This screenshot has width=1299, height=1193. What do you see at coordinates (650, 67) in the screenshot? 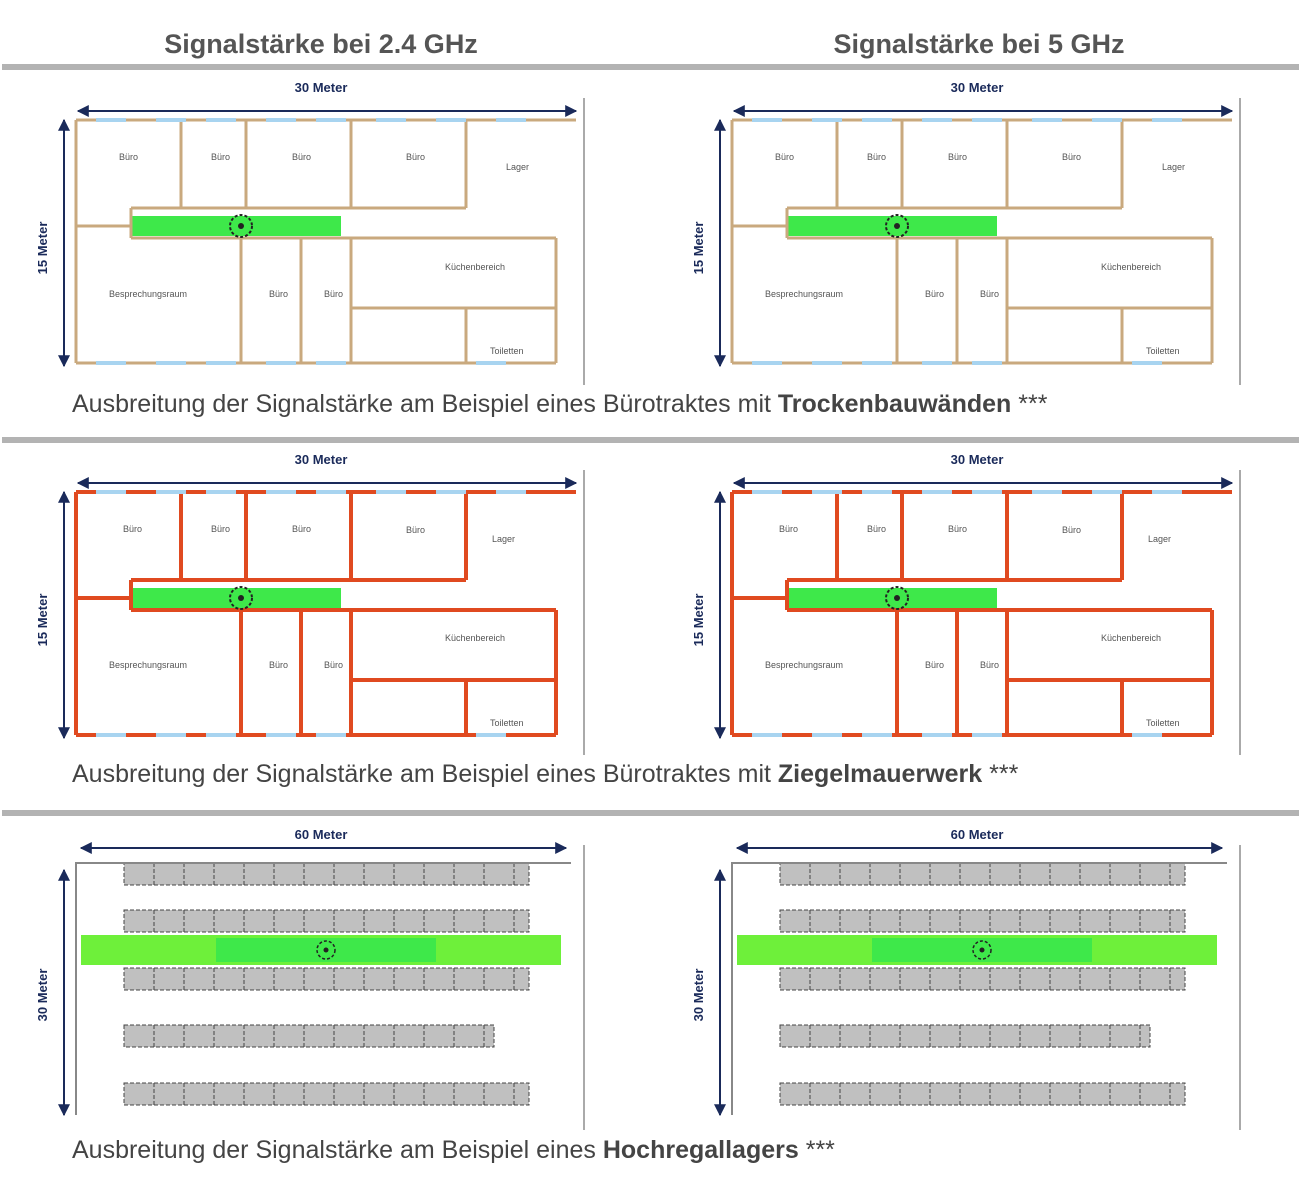
I see `divider` at bounding box center [650, 67].